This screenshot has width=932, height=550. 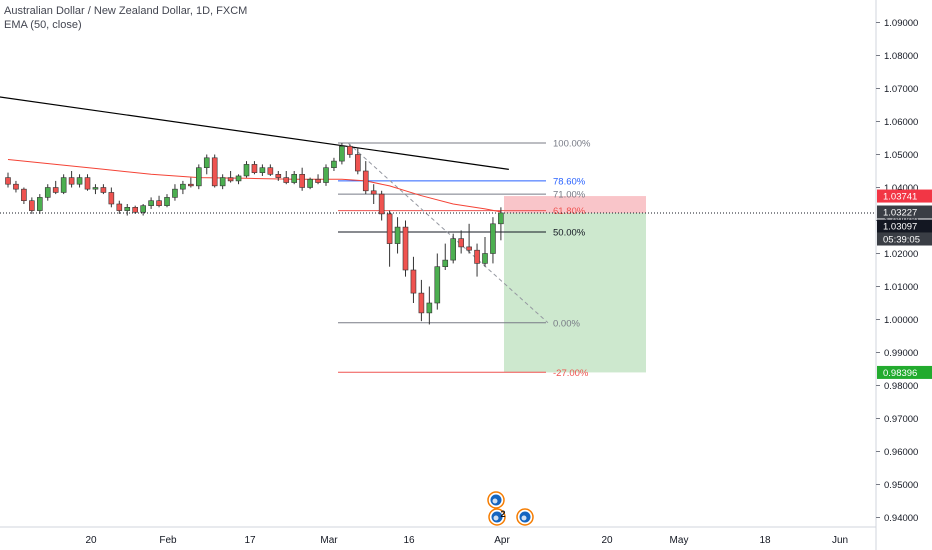 What do you see at coordinates (840, 540) in the screenshot?
I see `x-tick-label: Jun` at bounding box center [840, 540].